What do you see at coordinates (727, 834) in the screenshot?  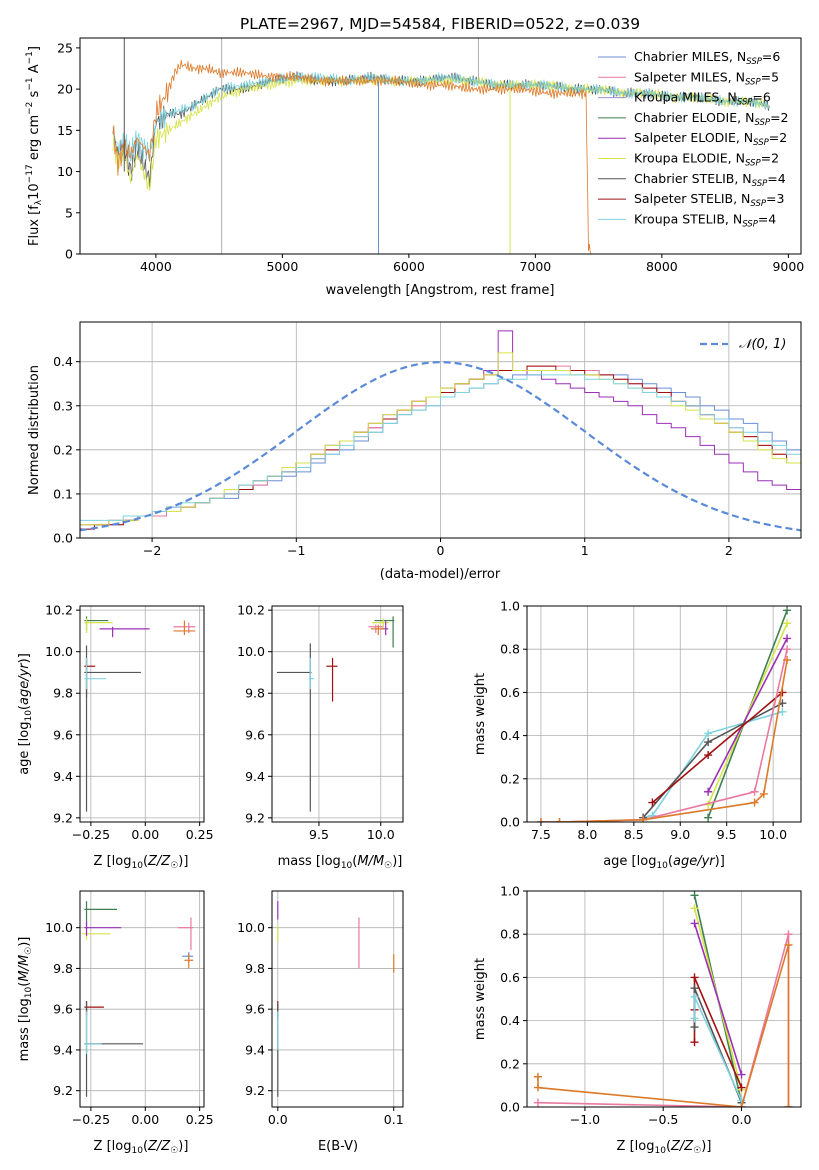 I see `x-tick-label: 9.5` at bounding box center [727, 834].